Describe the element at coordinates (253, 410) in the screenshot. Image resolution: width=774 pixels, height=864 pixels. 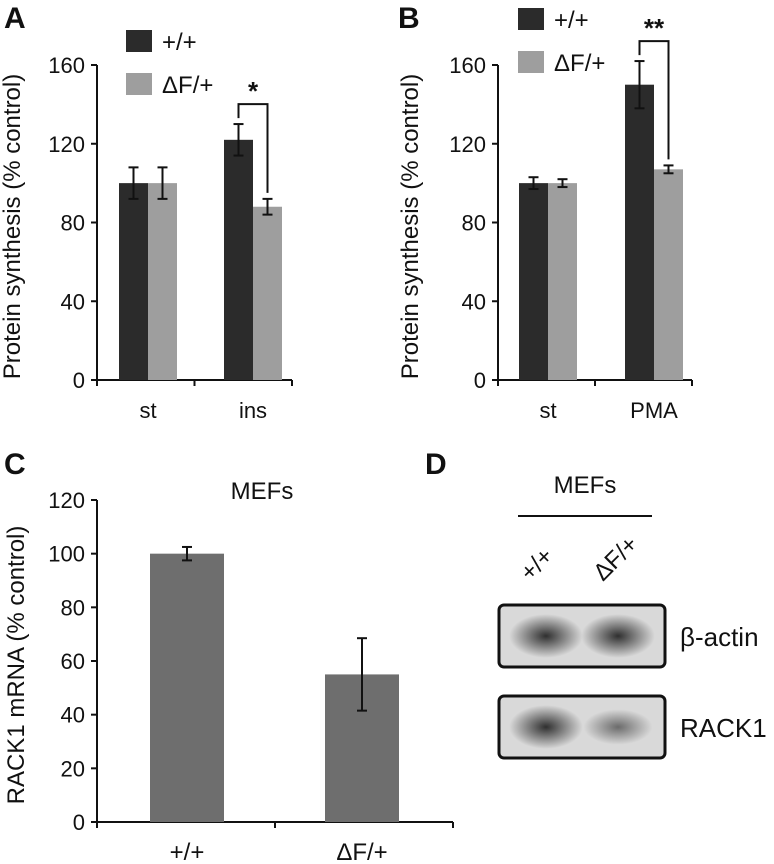
I see `x-category-label: ins` at that location.